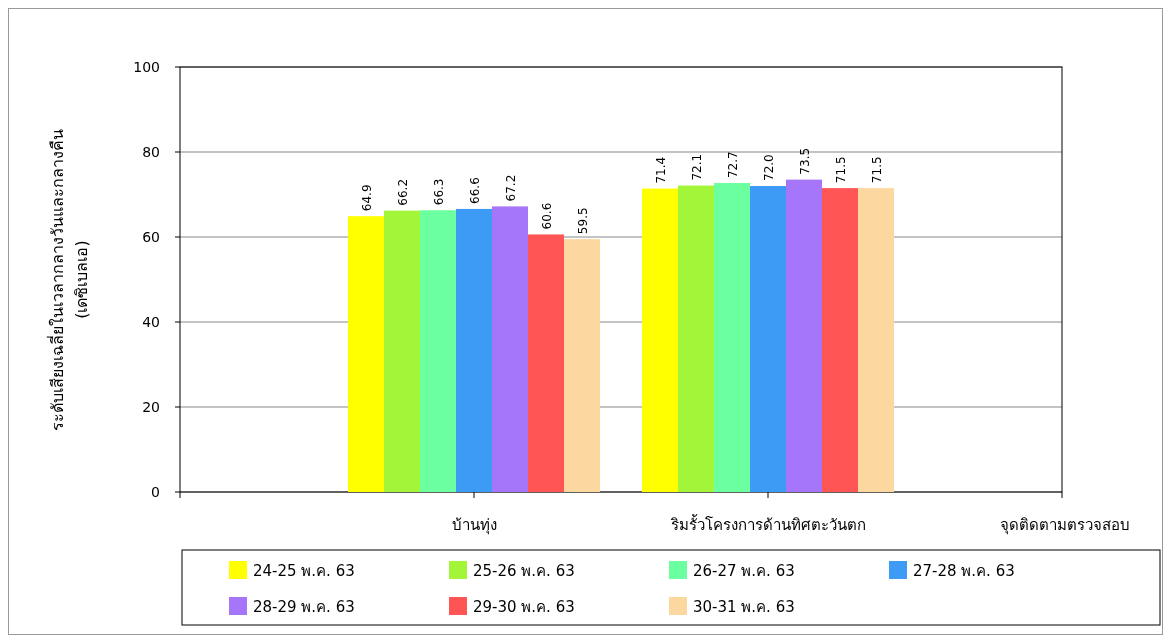 Image resolution: width=1171 pixels, height=643 pixels. I want to click on data-label: 66.2, so click(403, 192).